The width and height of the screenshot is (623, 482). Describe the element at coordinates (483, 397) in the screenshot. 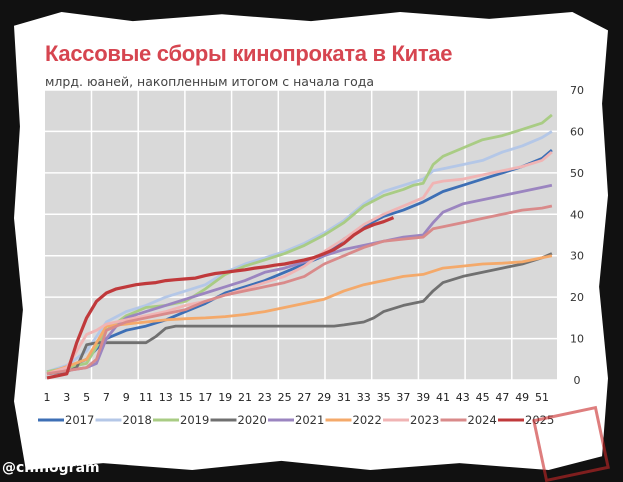

I see `x-tick-label: 45` at that location.